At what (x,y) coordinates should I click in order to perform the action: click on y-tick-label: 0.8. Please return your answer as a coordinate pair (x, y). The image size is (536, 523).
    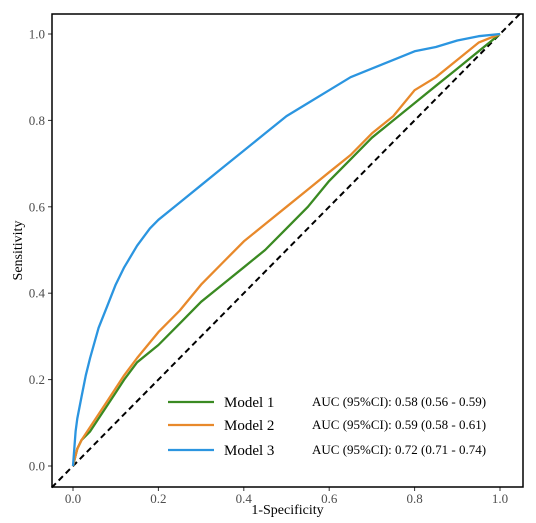
    Looking at the image, I should click on (37, 120).